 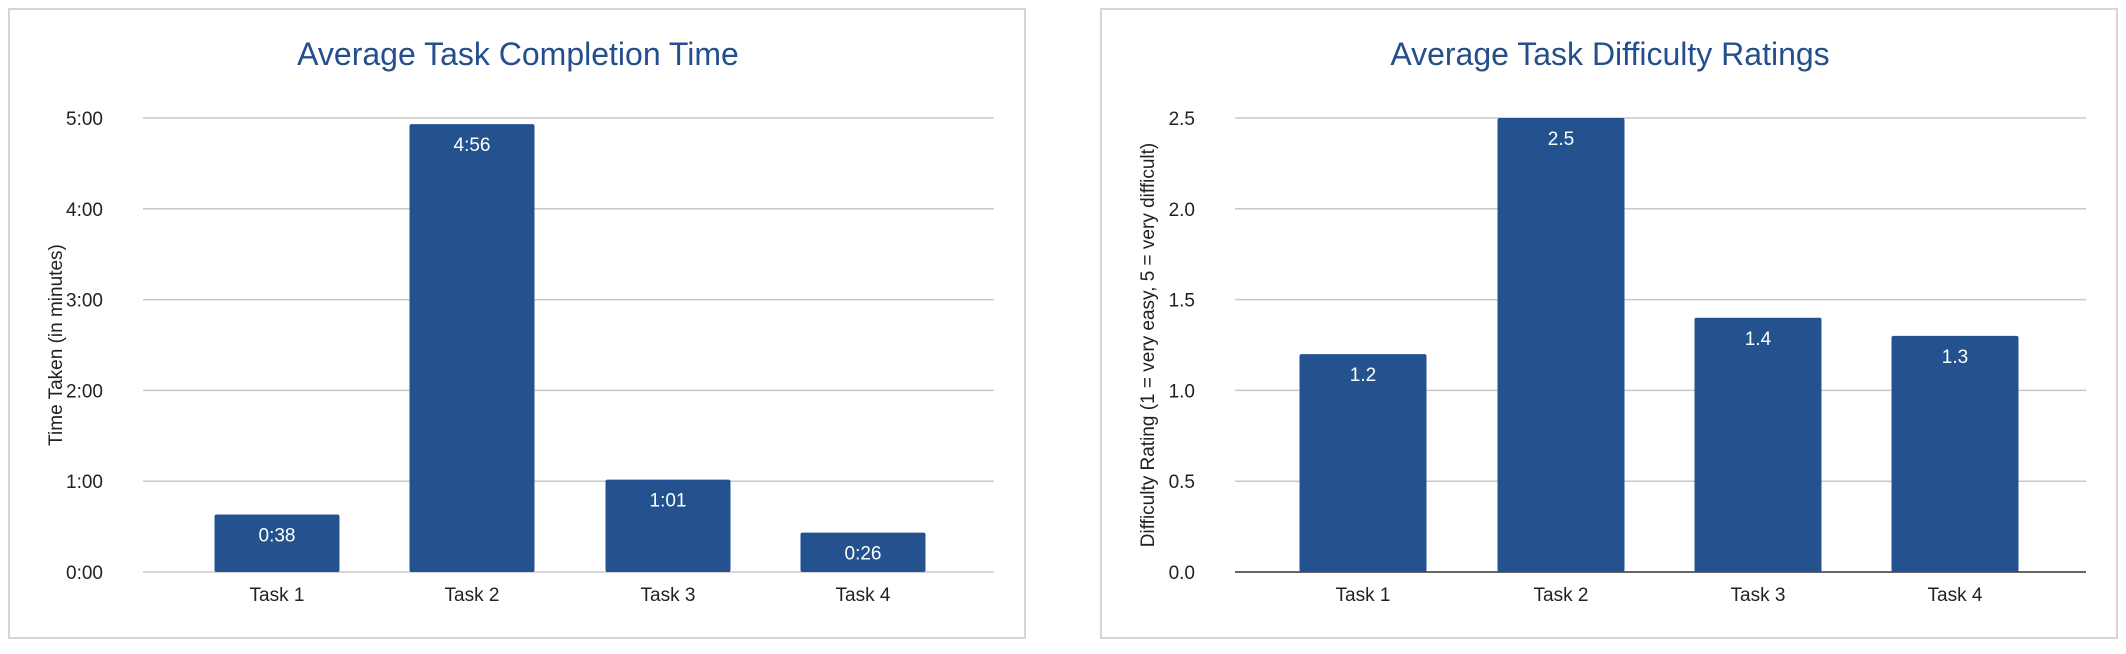 I want to click on y-tick-label: 2:00, so click(x=84, y=391).